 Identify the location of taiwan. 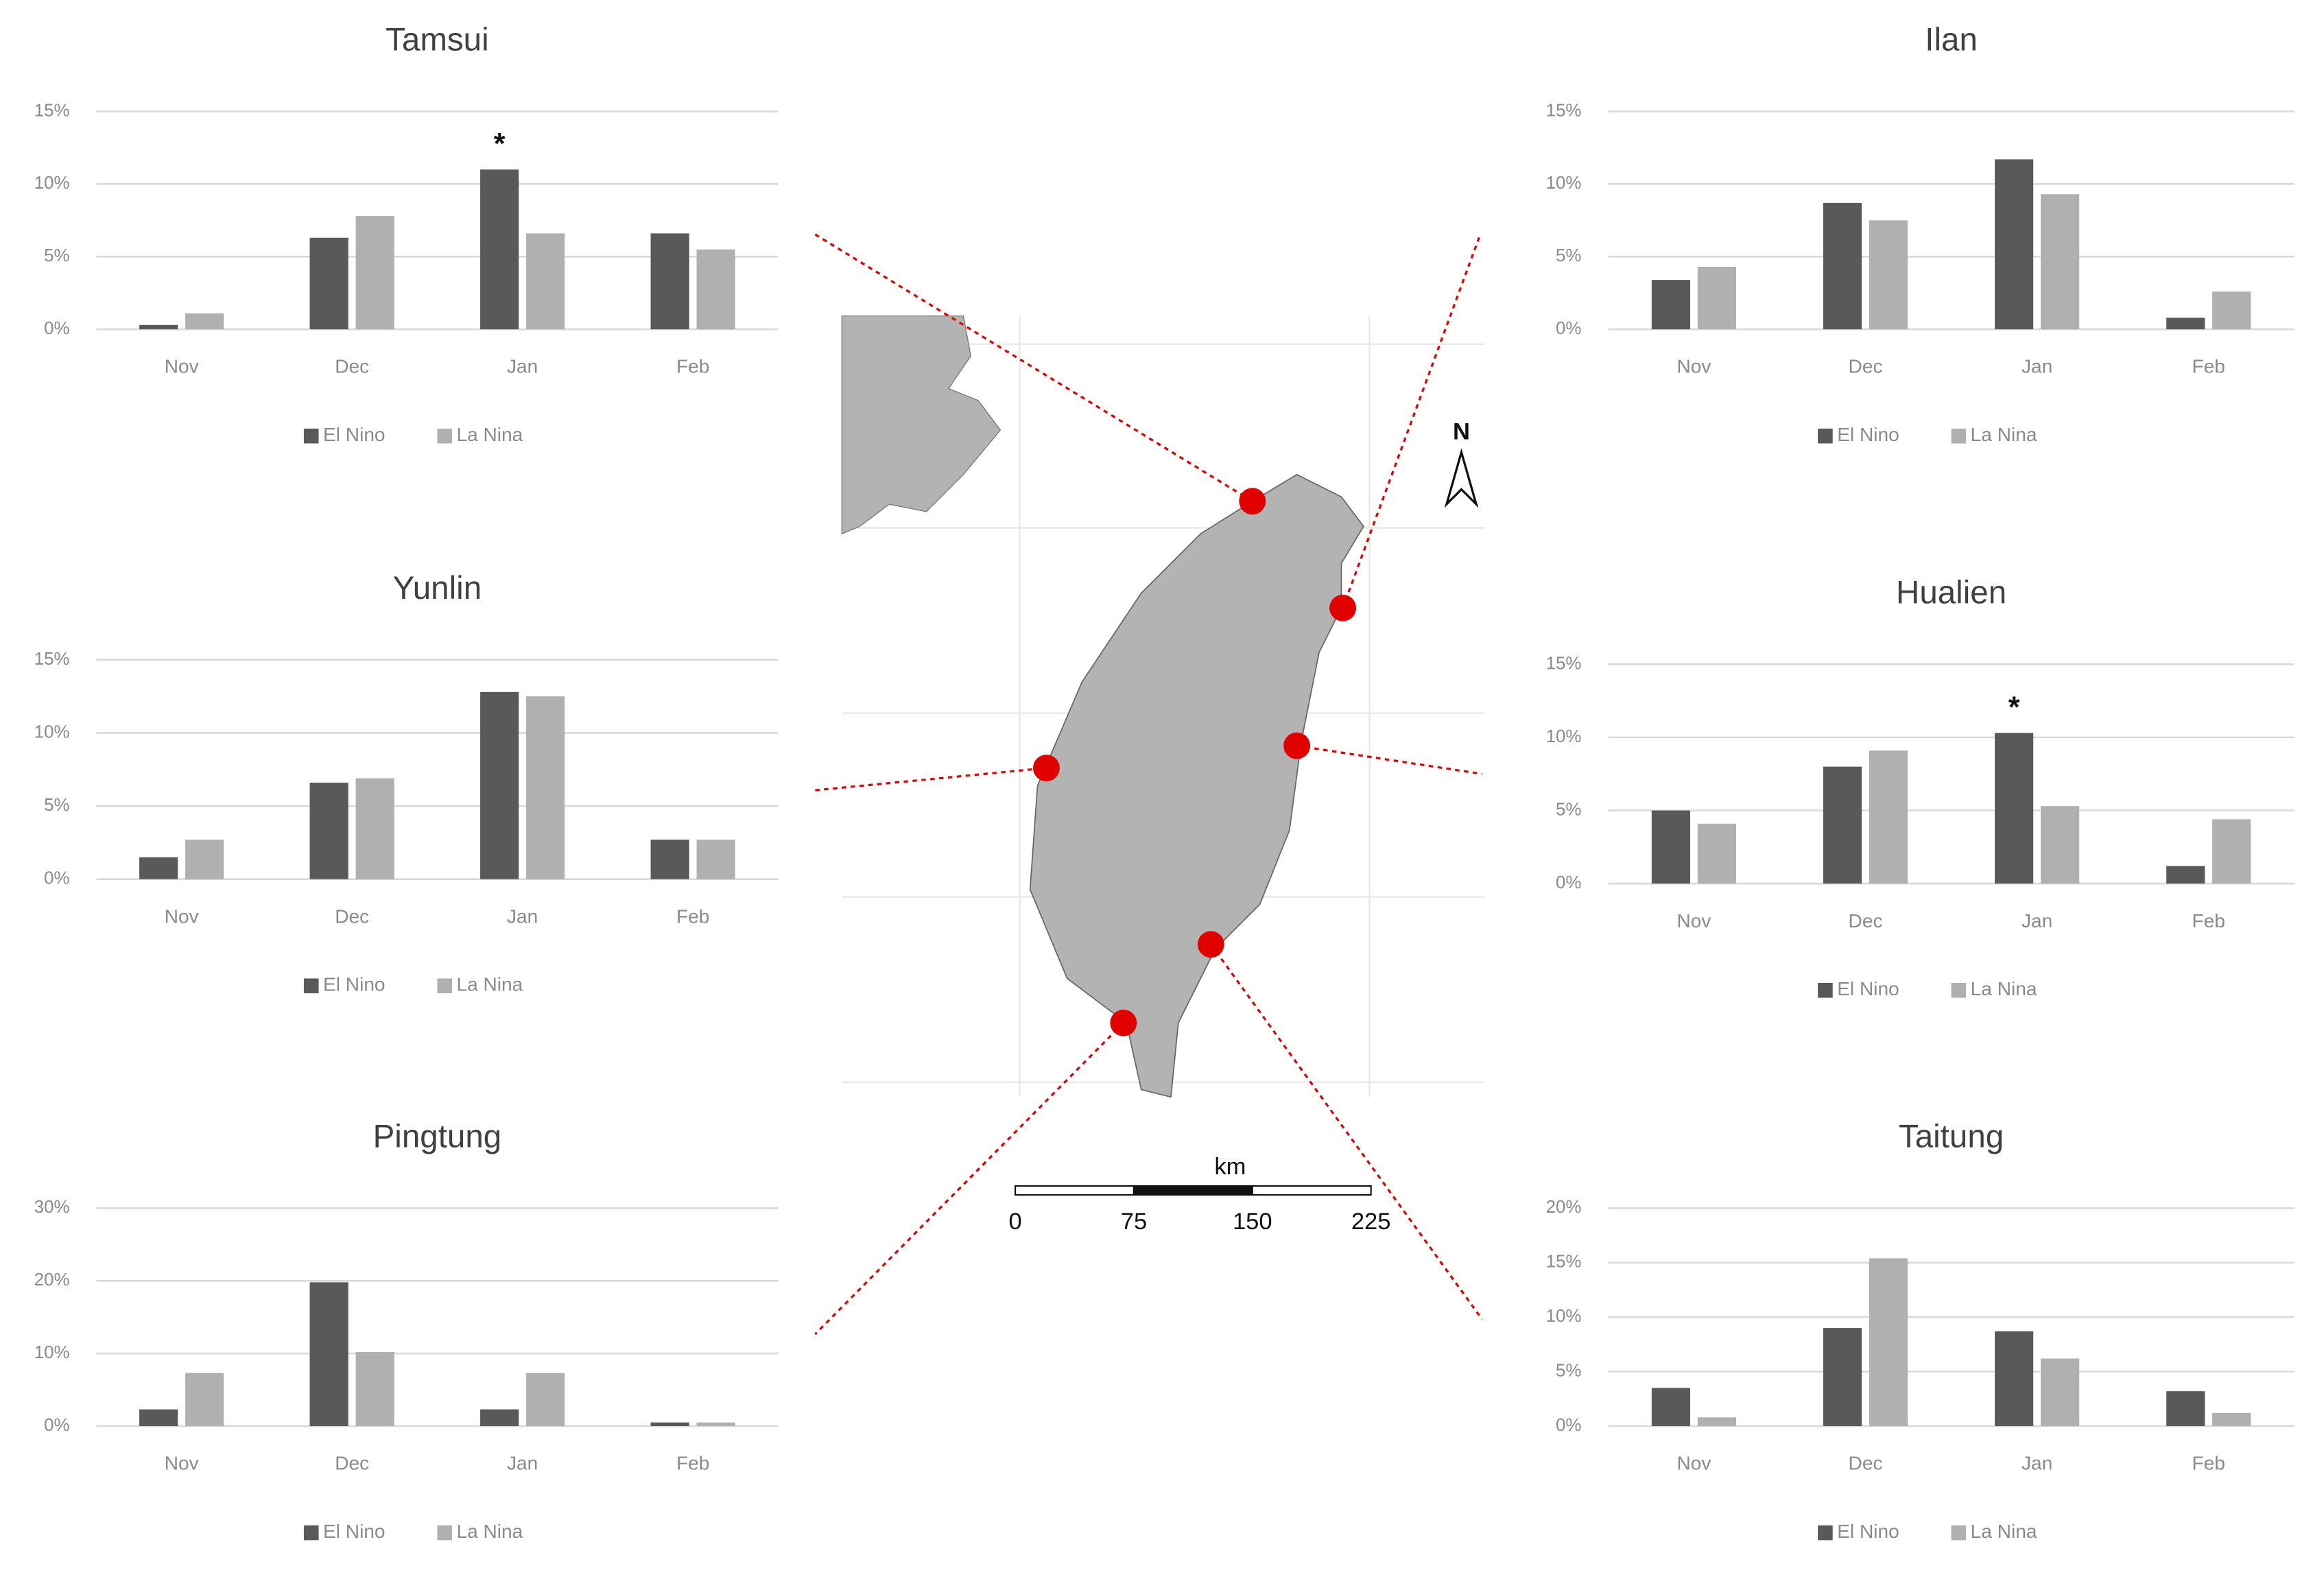
(1196, 785).